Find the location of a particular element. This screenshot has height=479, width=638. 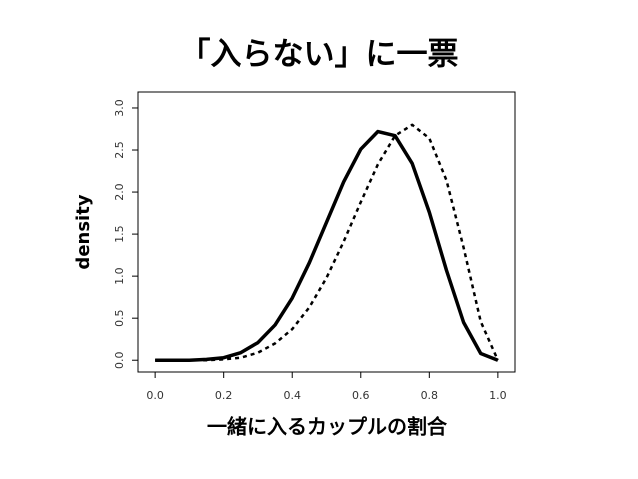

x-tick-label: 0.2 is located at coordinates (224, 395).